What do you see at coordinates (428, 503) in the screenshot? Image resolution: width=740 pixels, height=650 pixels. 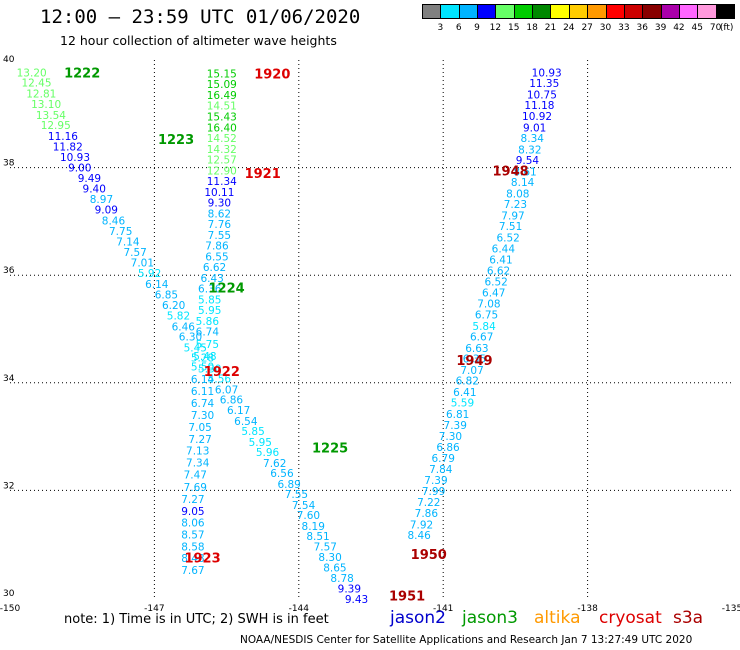 I see `swh-value-label: 7.22` at bounding box center [428, 503].